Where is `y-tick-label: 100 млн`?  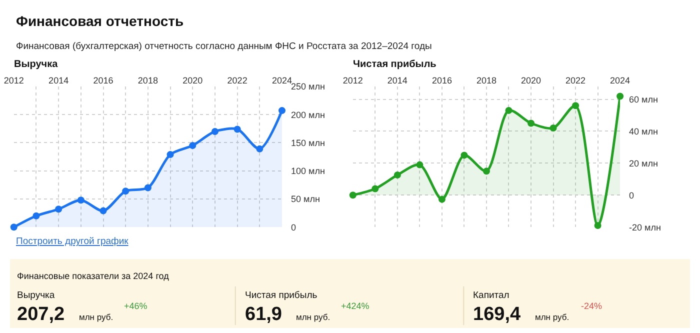 y-tick-label: 100 млн is located at coordinates (308, 171).